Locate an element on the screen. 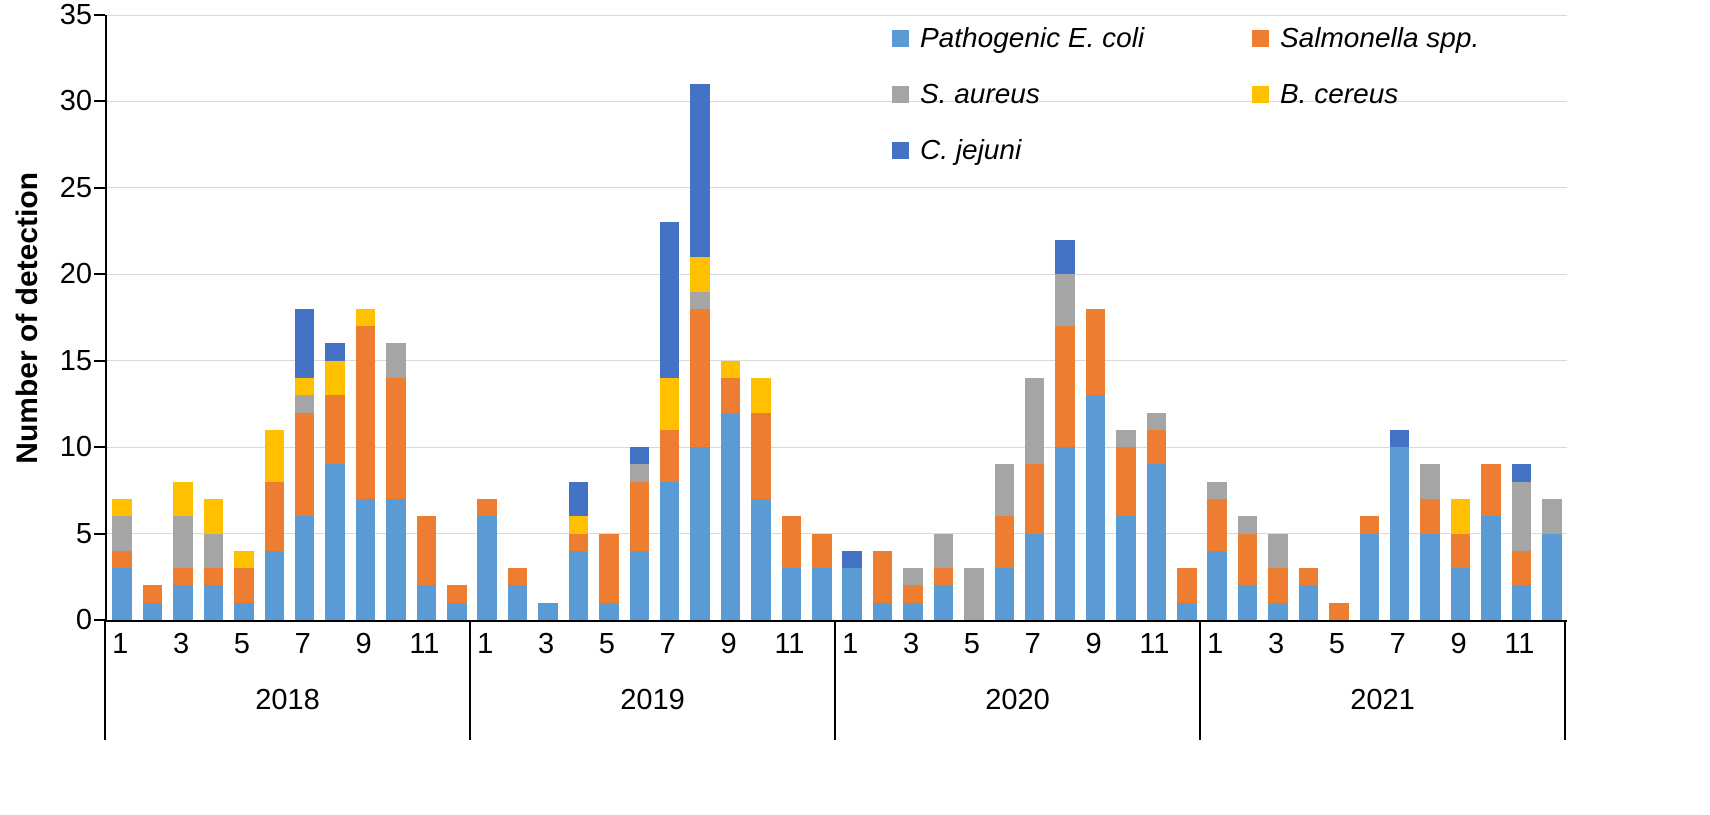 This screenshot has height=815, width=1710. month-label: 9 is located at coordinates (363, 644).